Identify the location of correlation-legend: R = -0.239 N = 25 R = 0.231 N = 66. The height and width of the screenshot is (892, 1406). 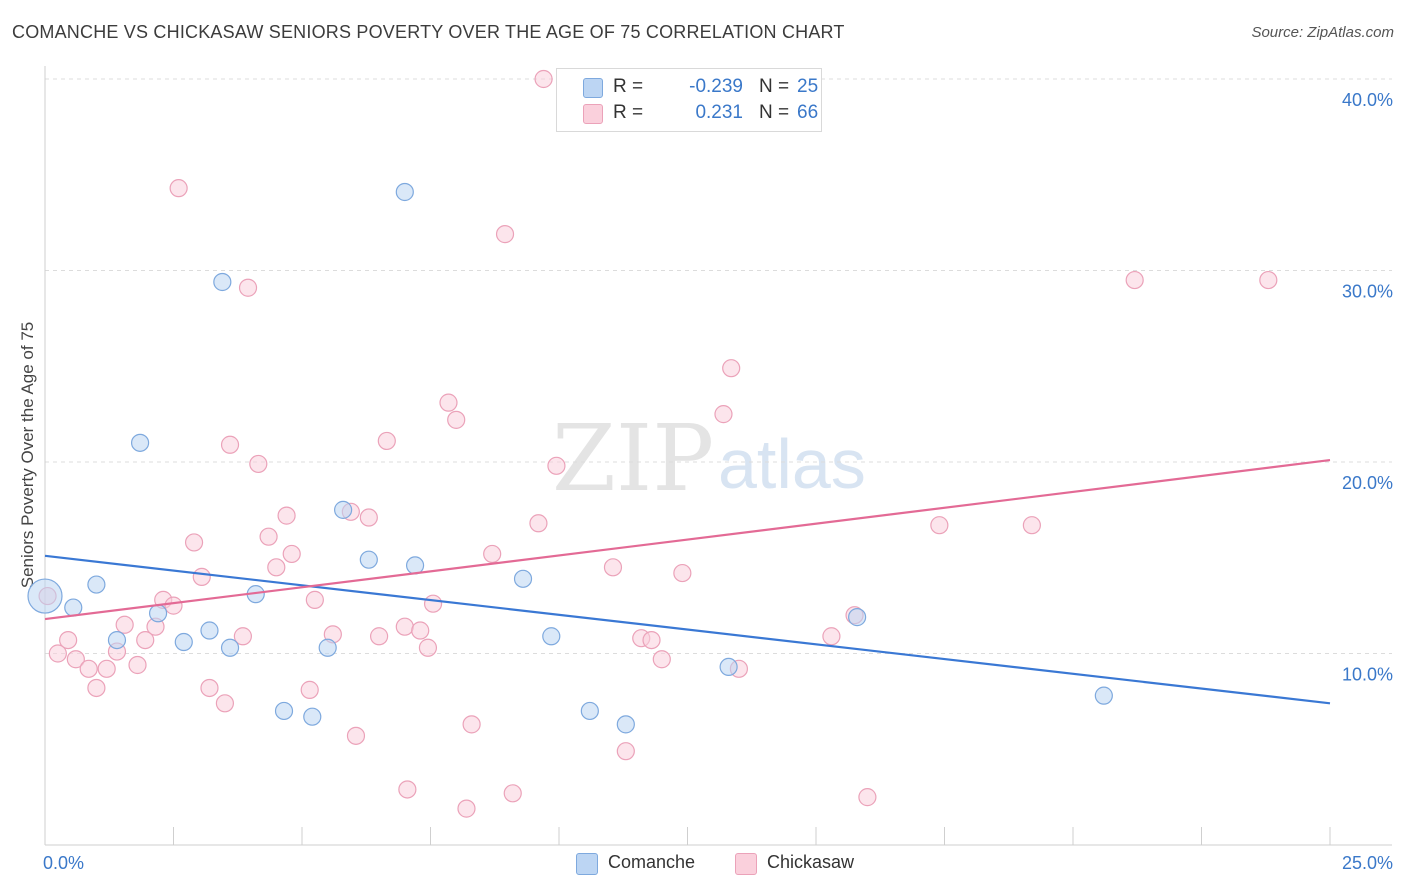
(689, 100).